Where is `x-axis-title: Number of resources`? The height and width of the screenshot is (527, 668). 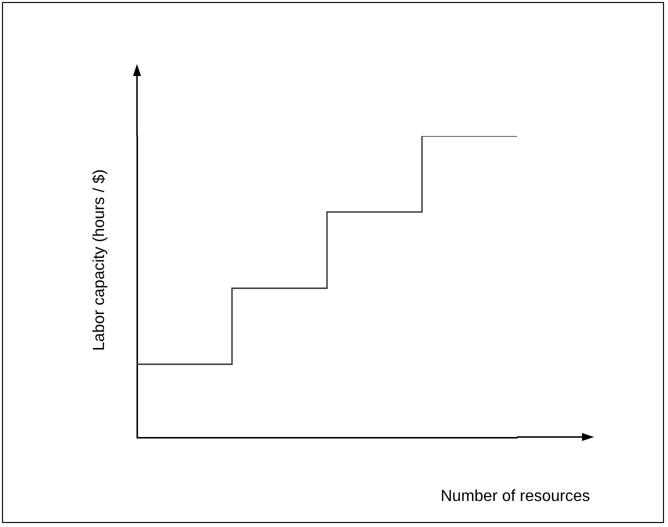
x-axis-title: Number of resources is located at coordinates (515, 497).